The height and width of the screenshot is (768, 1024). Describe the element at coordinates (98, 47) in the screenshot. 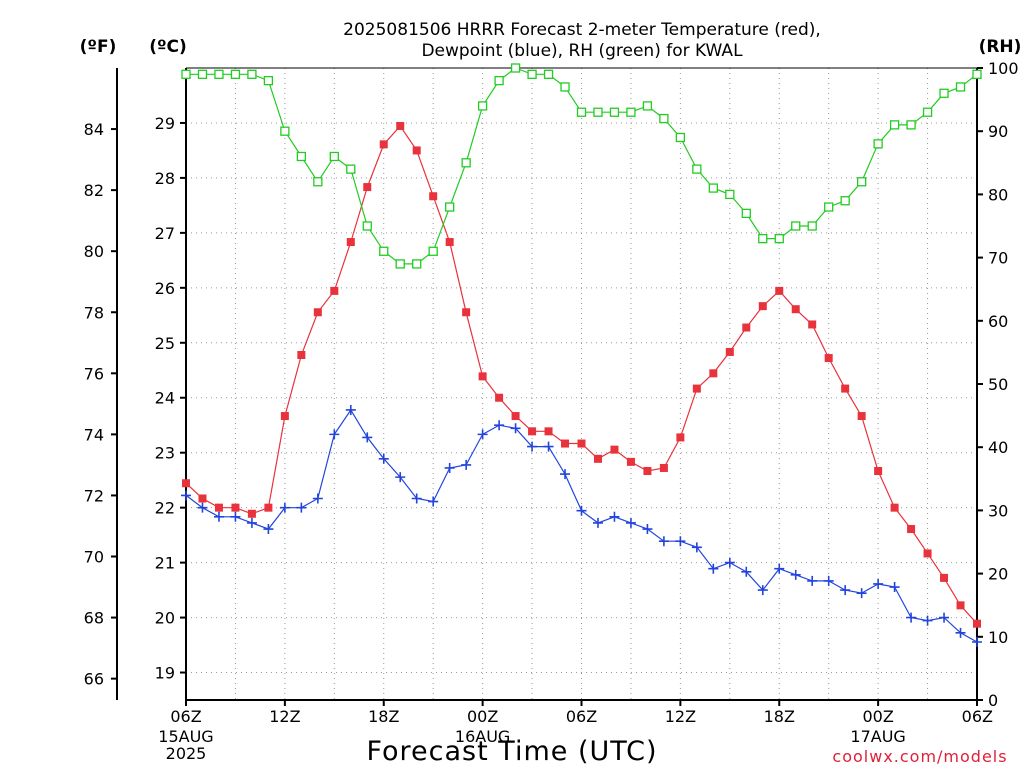

I see `fahrenheit-unit-label: (ºF)` at that location.